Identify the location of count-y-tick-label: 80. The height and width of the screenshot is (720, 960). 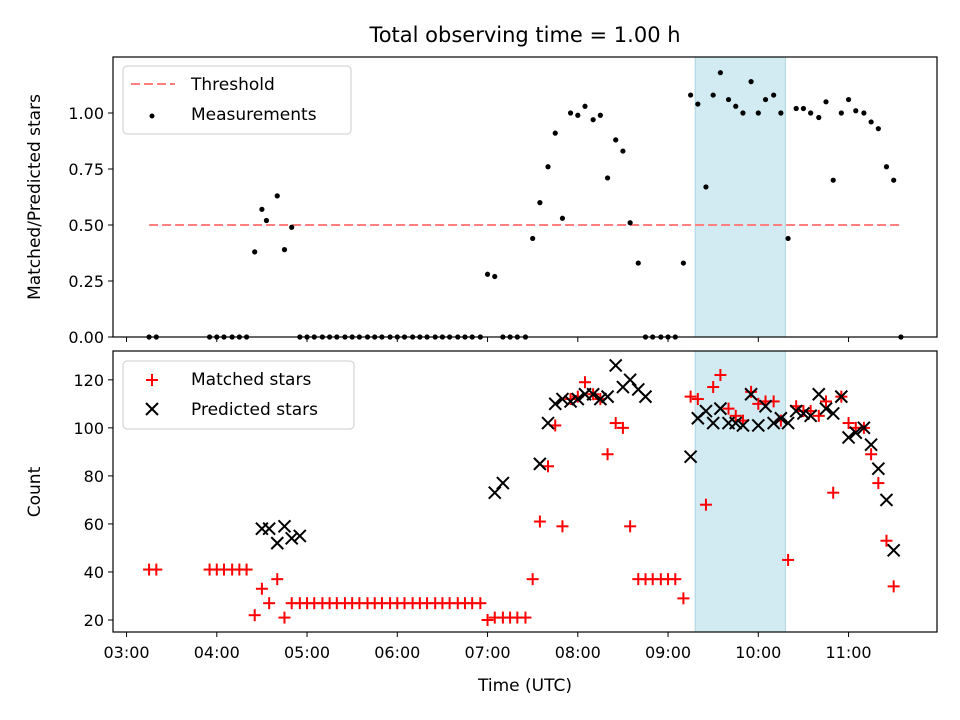
(94, 476).